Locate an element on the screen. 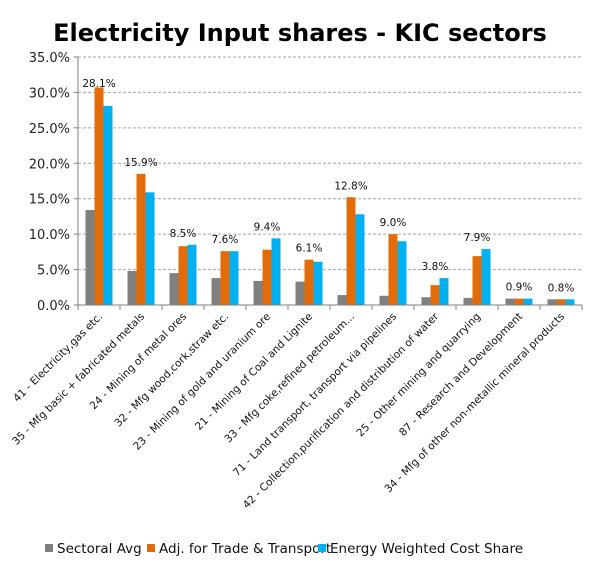 Image resolution: width=600 pixels, height=575 pixels. data-label: 0.8% is located at coordinates (561, 288).